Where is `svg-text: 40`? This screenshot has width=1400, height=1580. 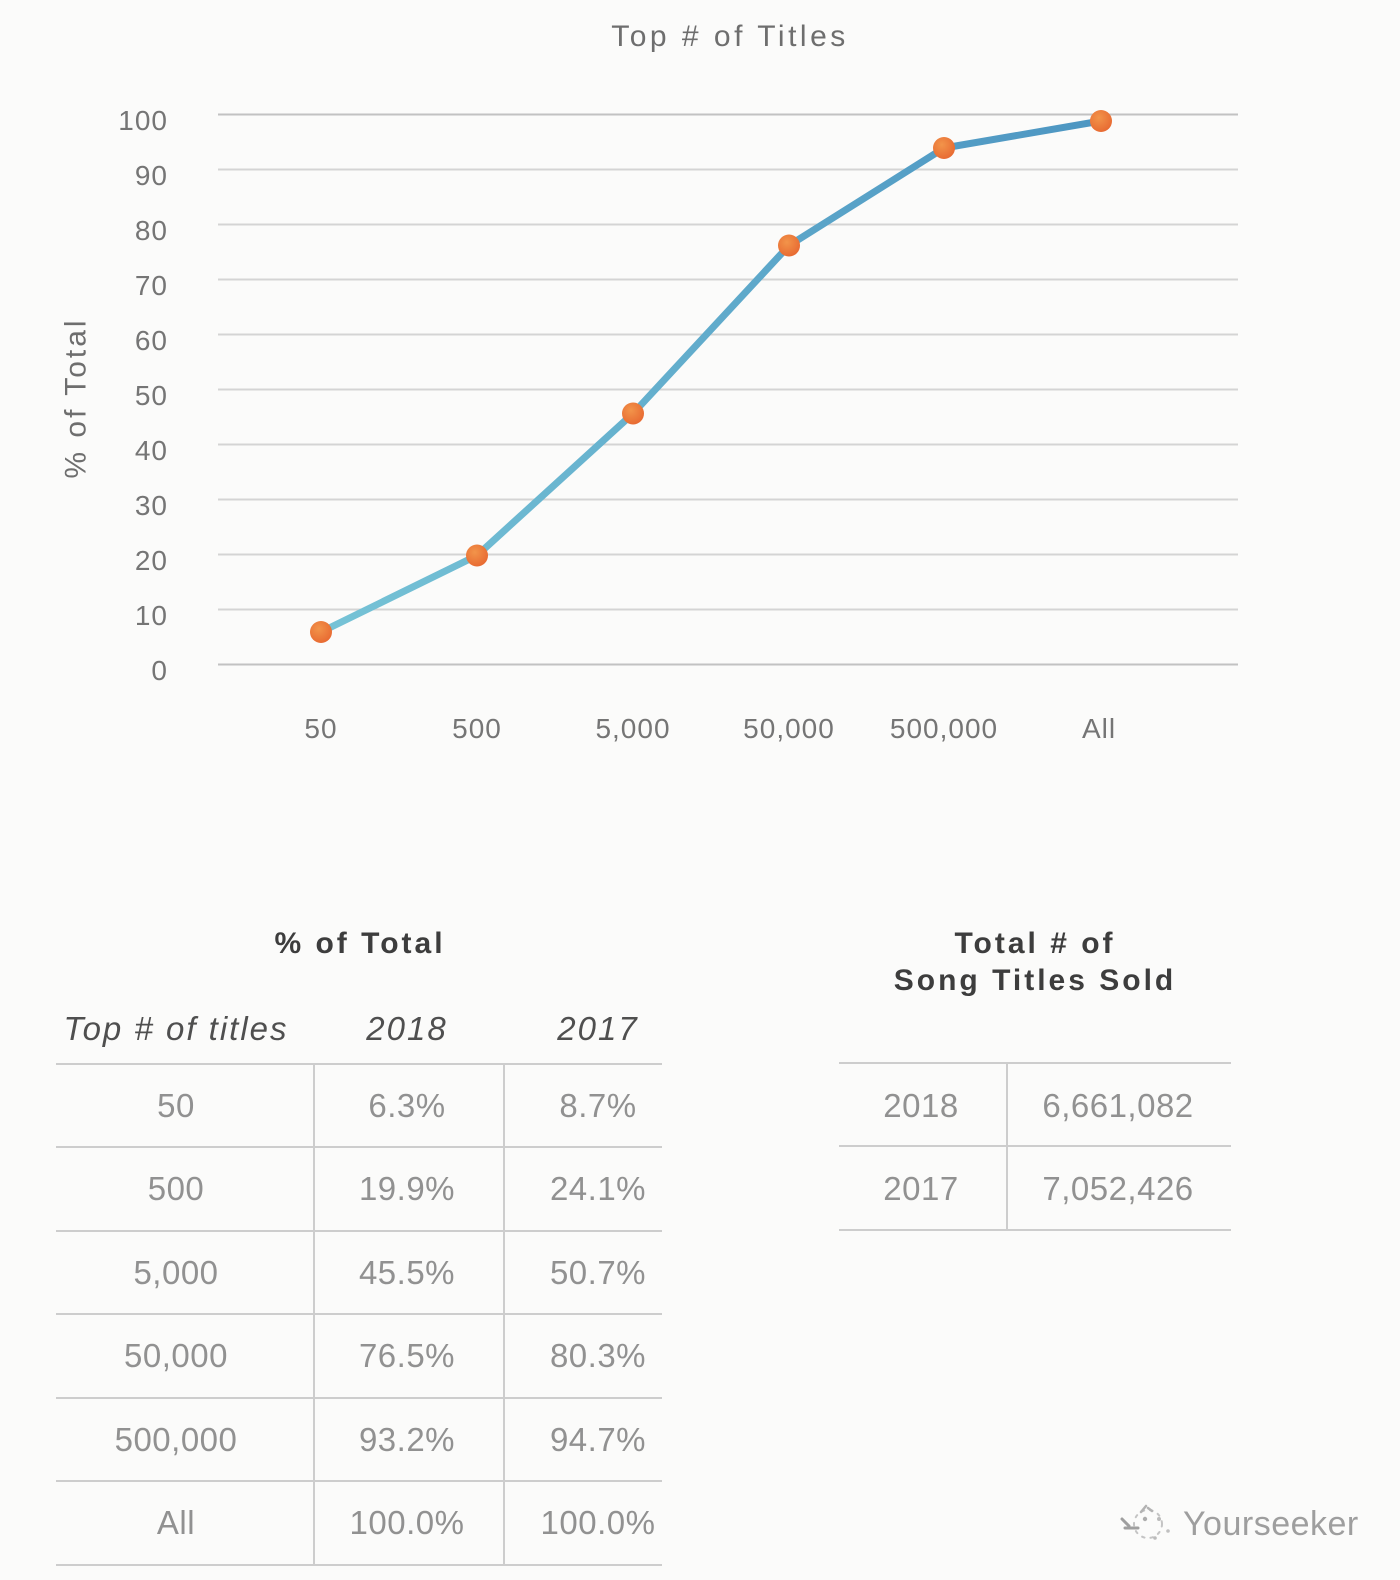 svg-text: 40 is located at coordinates (151, 450).